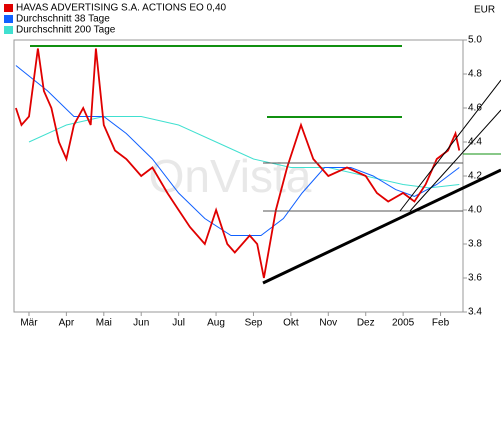 The image size is (501, 438). What do you see at coordinates (475, 108) in the screenshot?
I see `y-tick-label: 4.6` at bounding box center [475, 108].